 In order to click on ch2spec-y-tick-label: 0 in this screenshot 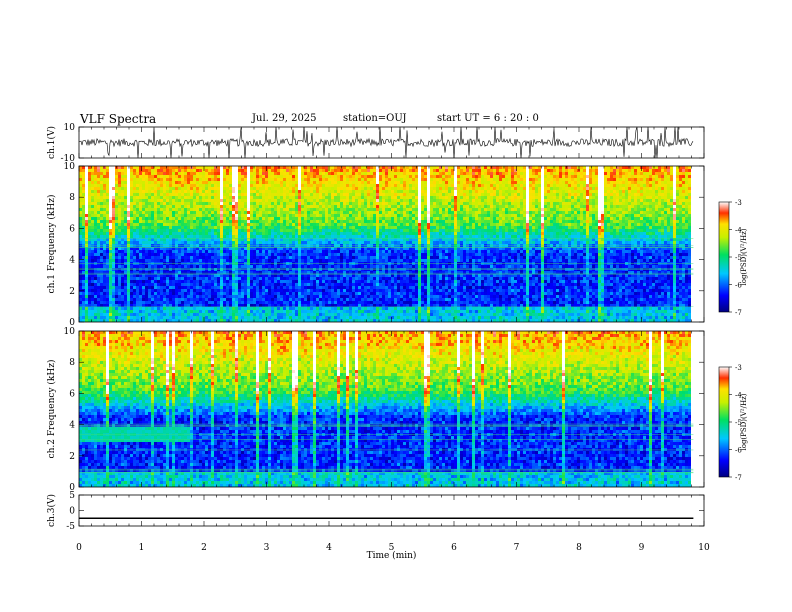, I will do `click(72, 488)`.